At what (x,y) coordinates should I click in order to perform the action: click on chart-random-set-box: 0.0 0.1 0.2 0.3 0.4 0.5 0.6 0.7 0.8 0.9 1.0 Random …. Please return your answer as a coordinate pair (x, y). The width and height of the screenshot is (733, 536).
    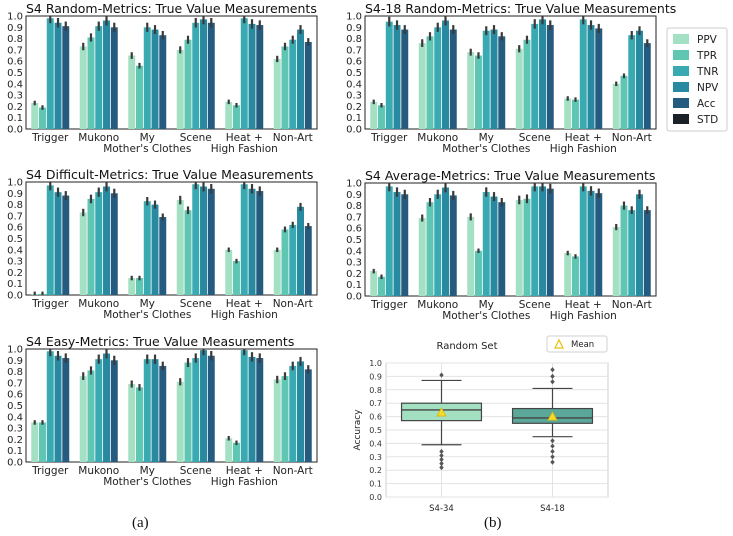
    Looking at the image, I should click on (481, 424).